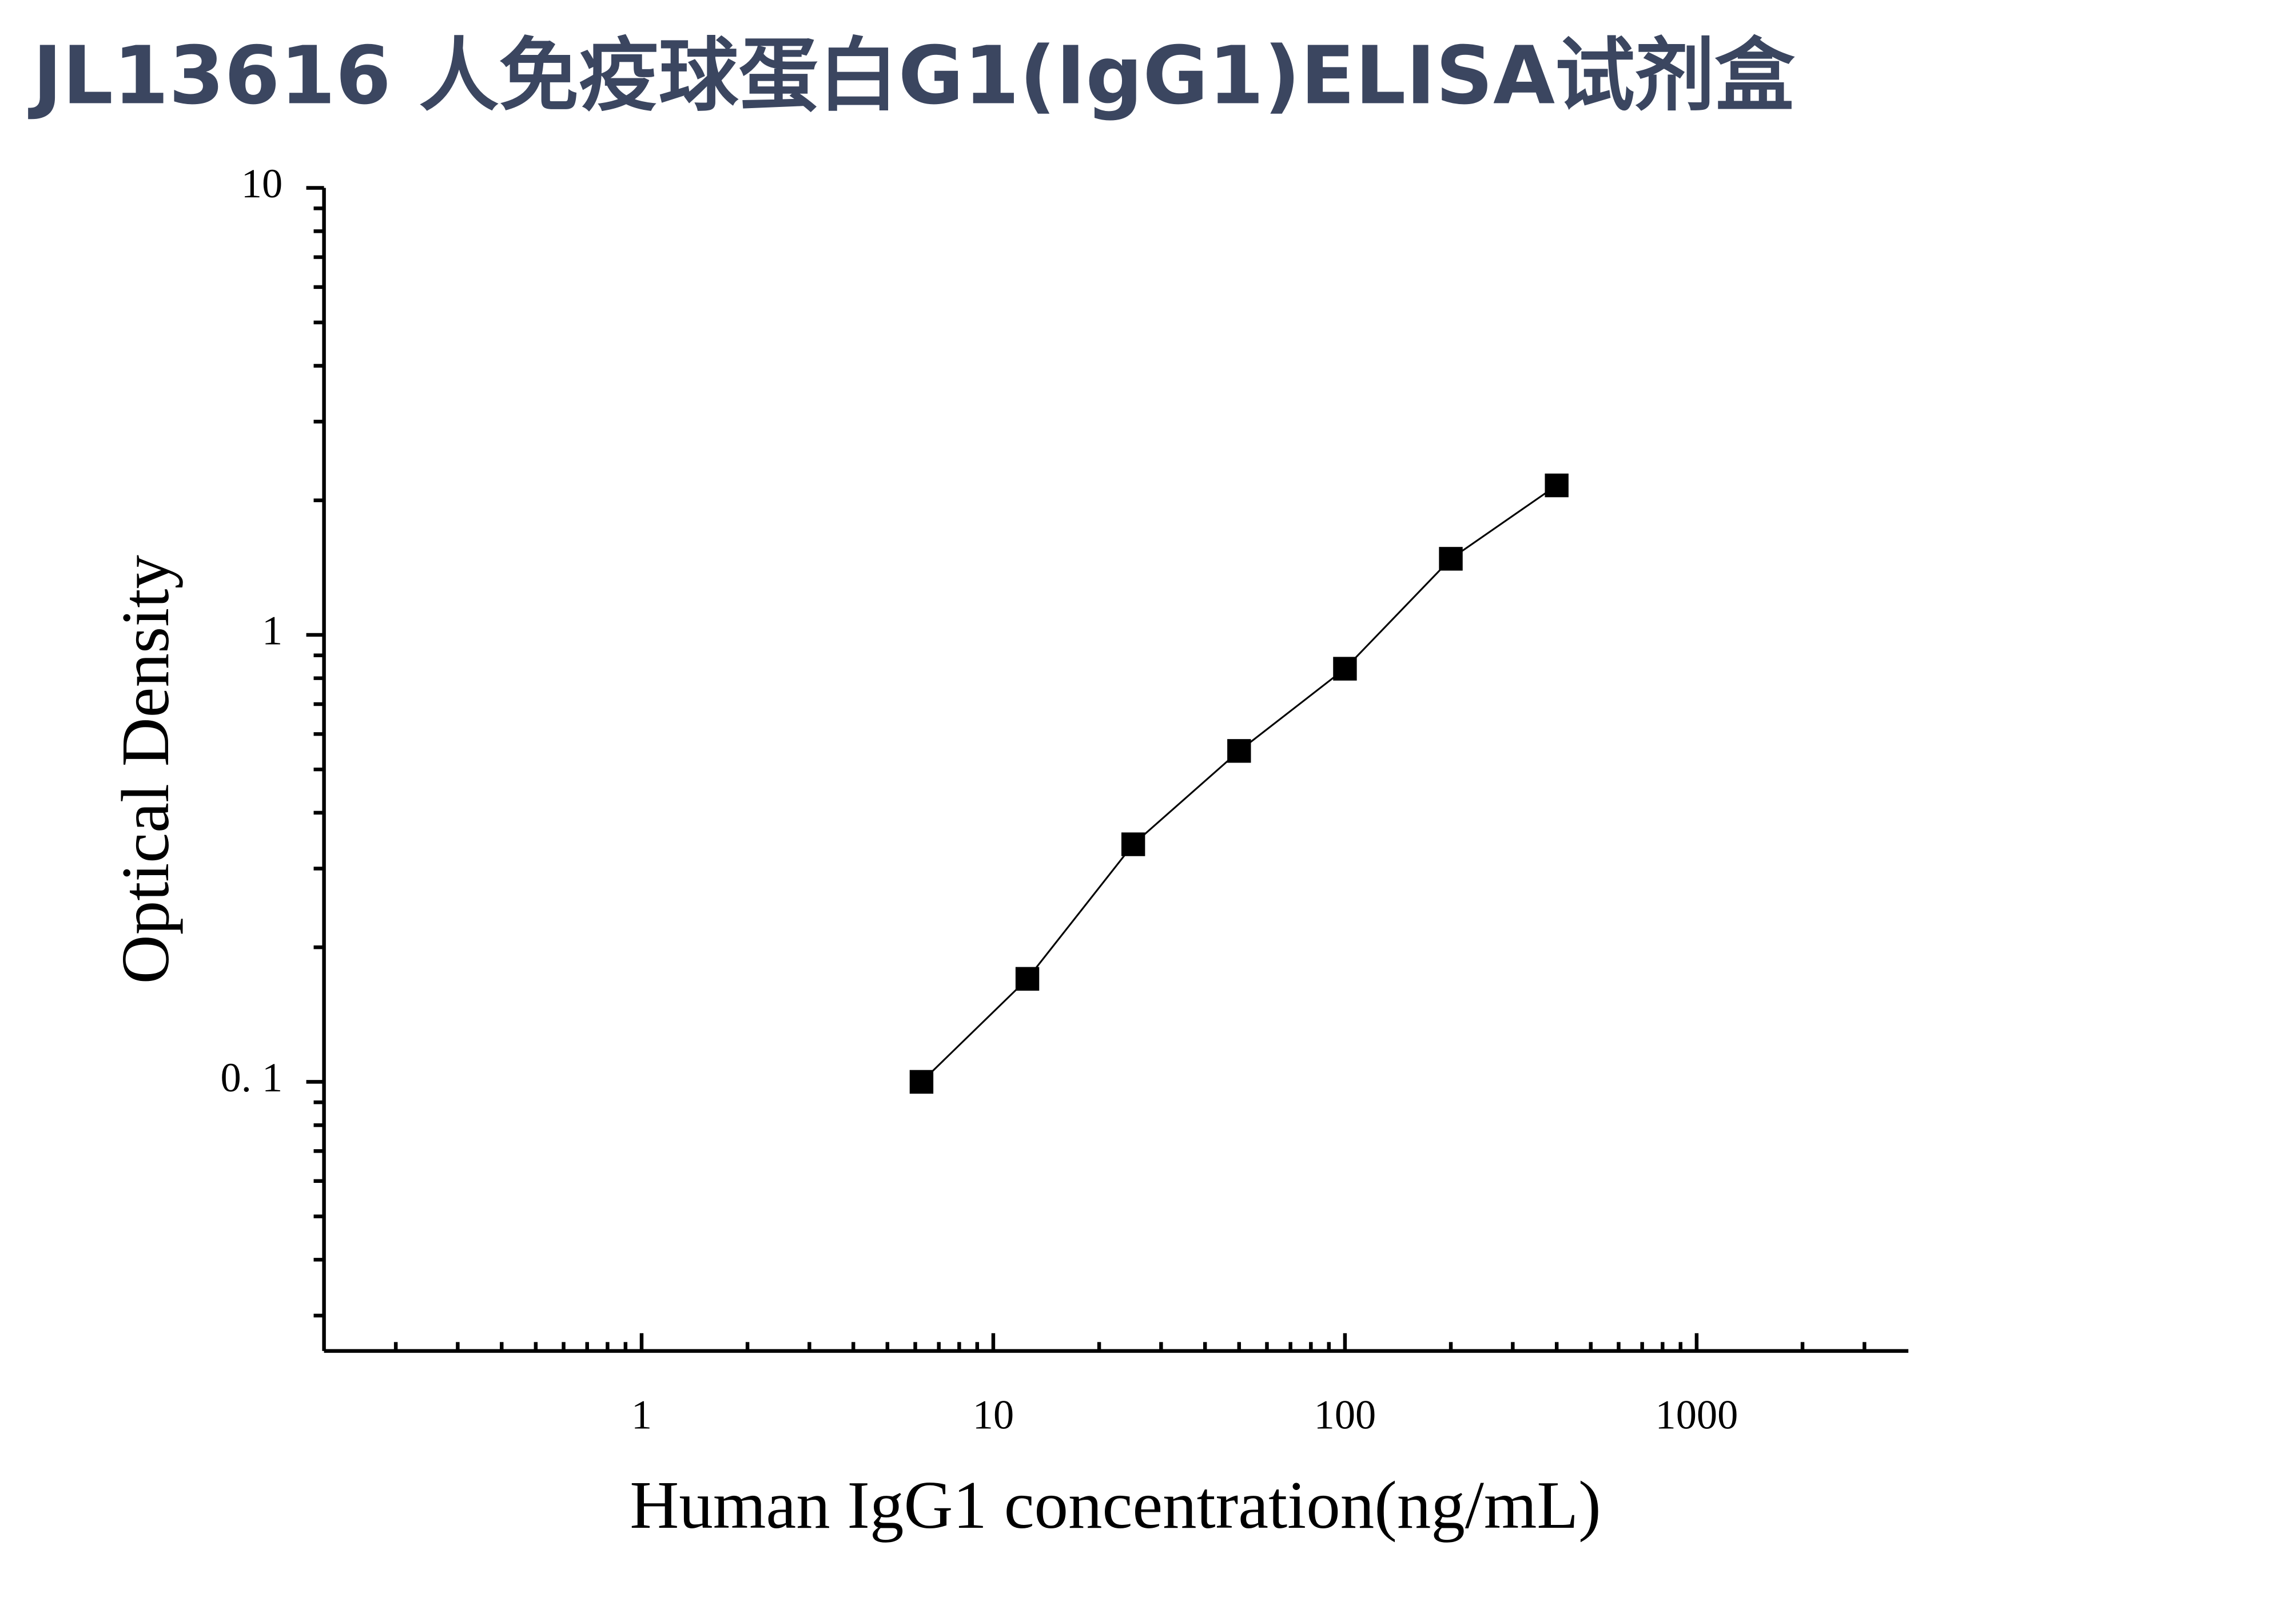 The width and height of the screenshot is (2296, 1605). What do you see at coordinates (1696, 1414) in the screenshot?
I see `x-tick-label: 1000` at bounding box center [1696, 1414].